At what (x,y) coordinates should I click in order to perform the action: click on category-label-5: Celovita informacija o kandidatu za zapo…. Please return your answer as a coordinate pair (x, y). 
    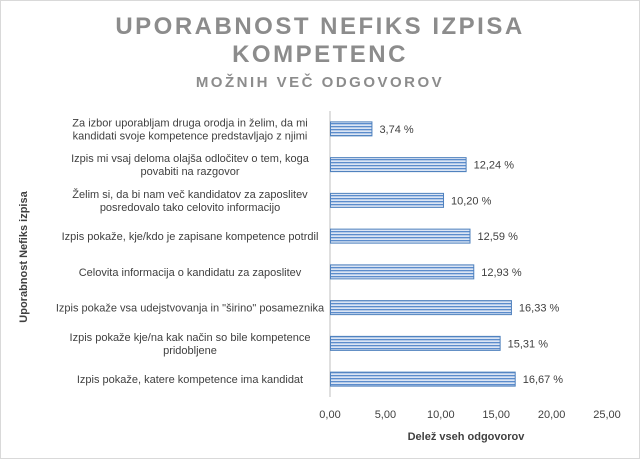
    Looking at the image, I should click on (190, 273).